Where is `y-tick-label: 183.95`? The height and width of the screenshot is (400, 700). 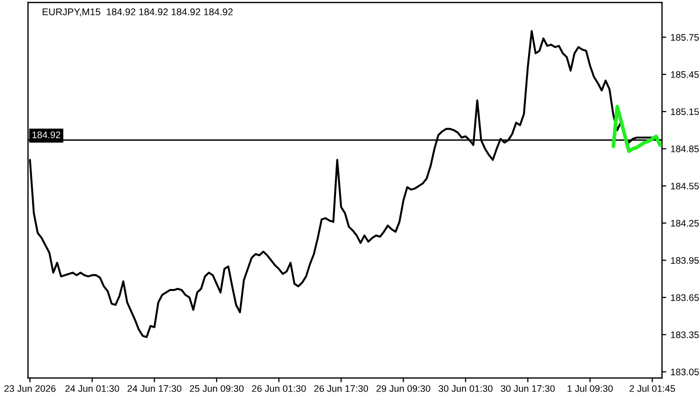 y-tick-label: 183.95 is located at coordinates (685, 260).